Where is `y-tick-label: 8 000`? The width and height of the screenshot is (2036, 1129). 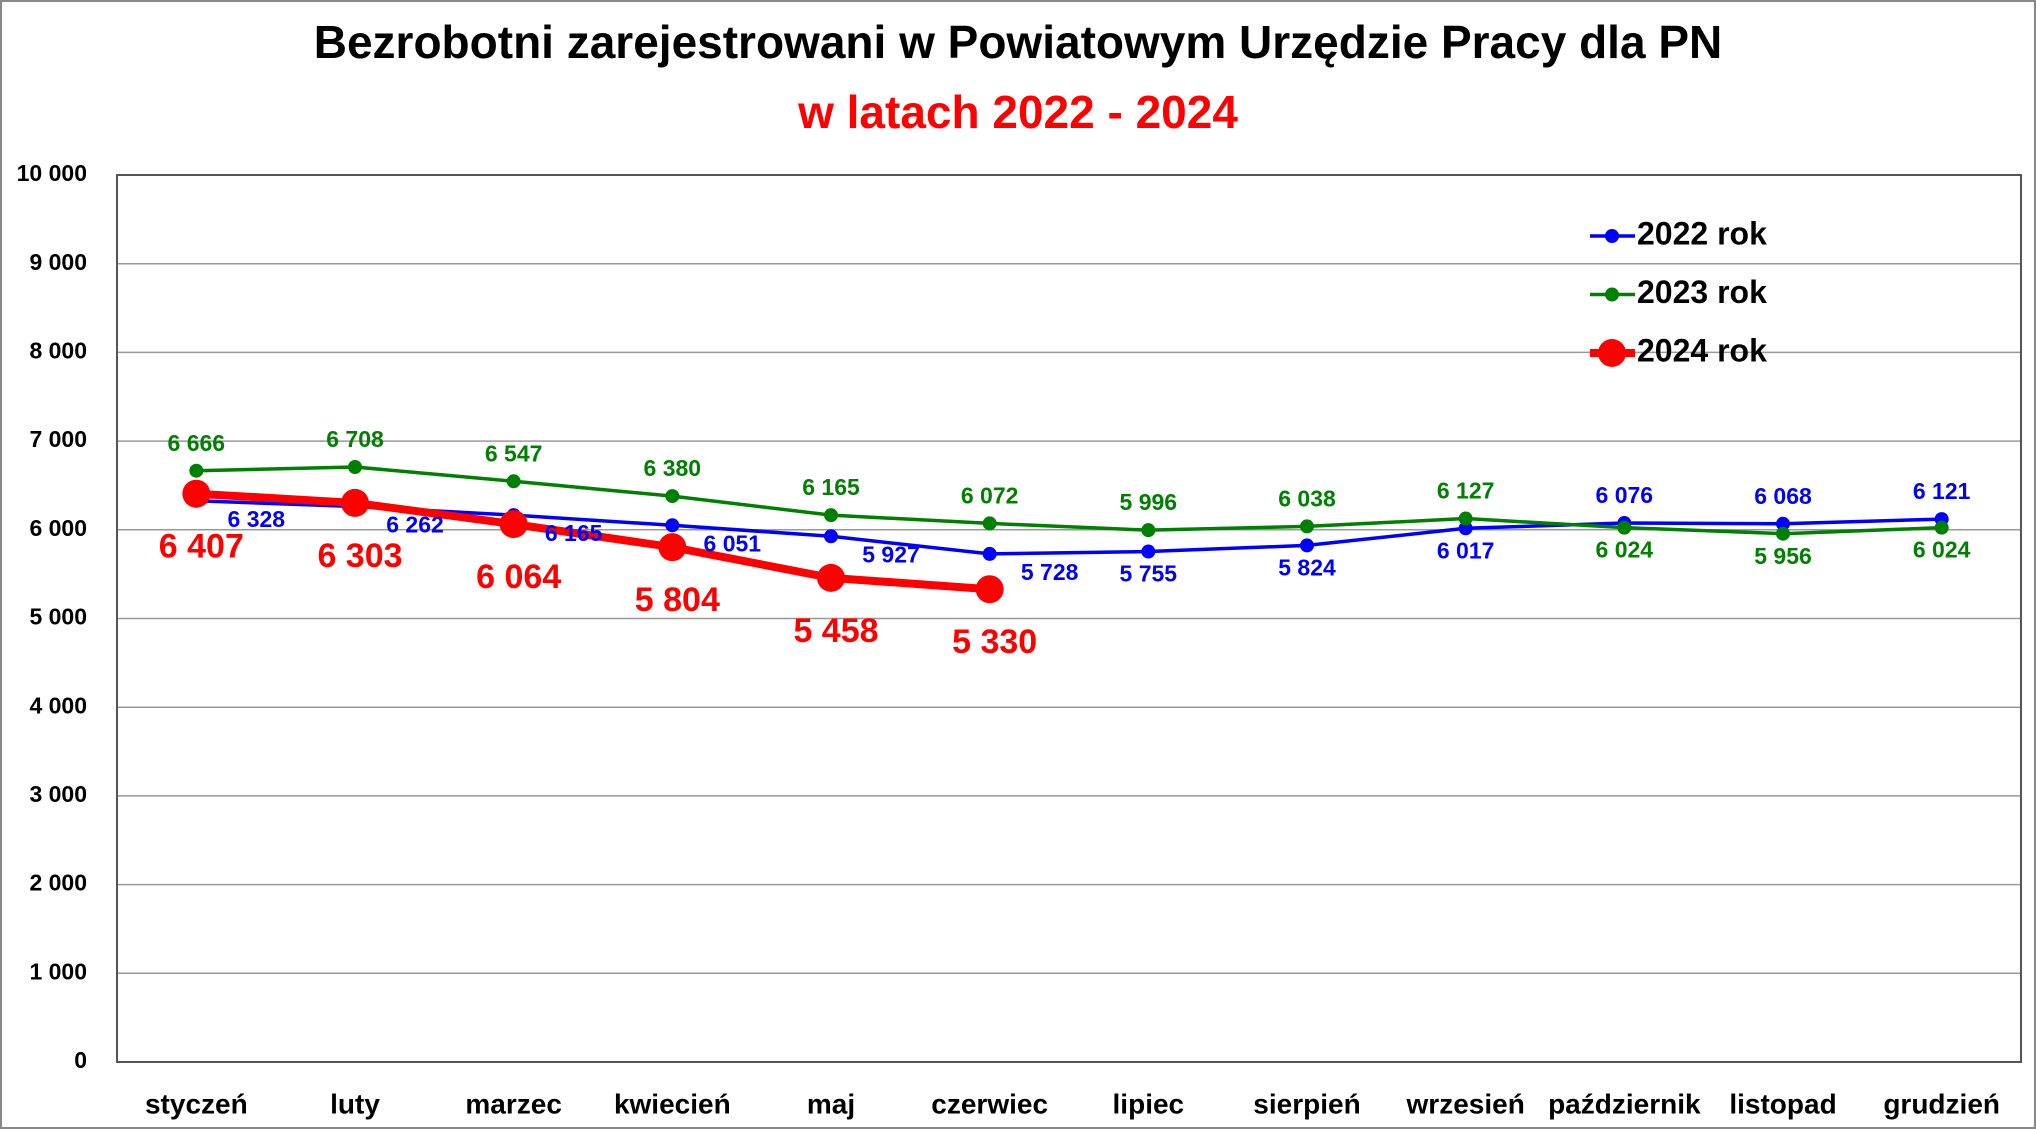 y-tick-label: 8 000 is located at coordinates (58, 350).